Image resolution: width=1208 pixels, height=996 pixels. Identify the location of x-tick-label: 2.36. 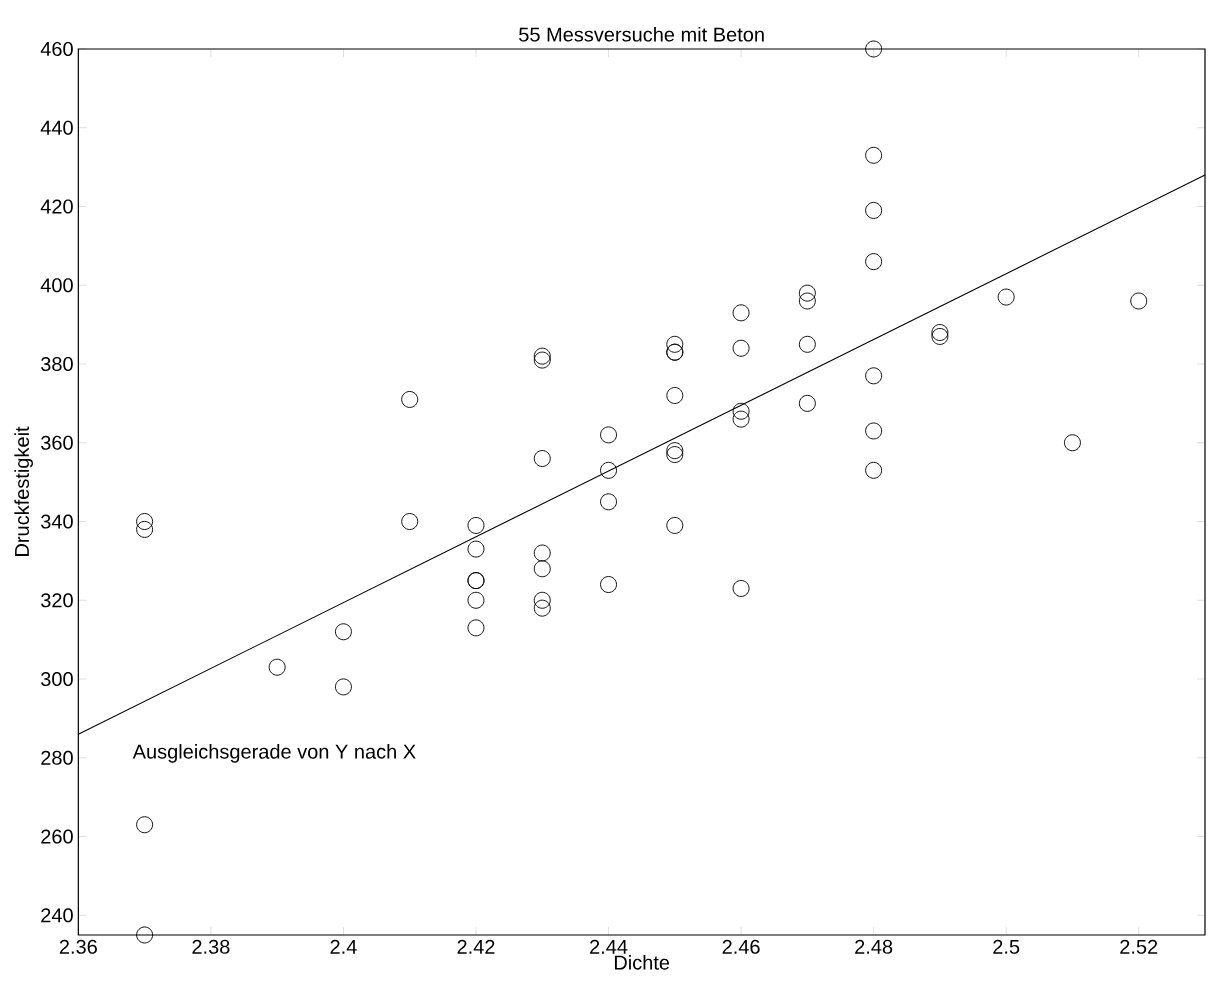
(78, 946).